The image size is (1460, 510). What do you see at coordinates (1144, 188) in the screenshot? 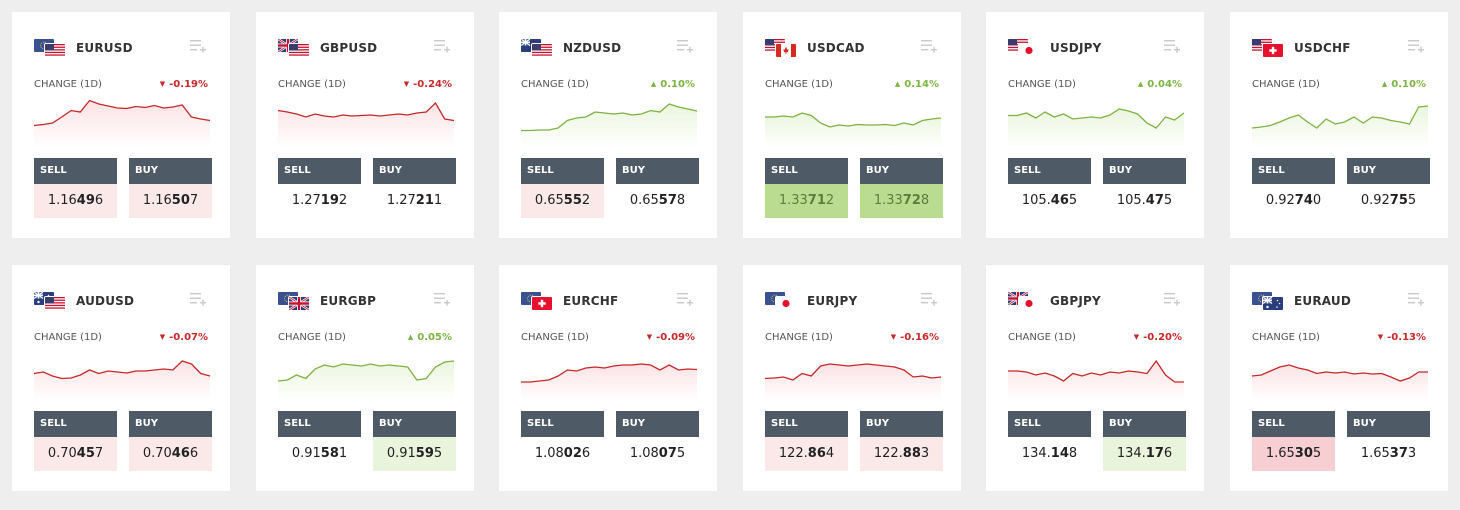
I see `buy-button: BUY 105.475` at bounding box center [1144, 188].